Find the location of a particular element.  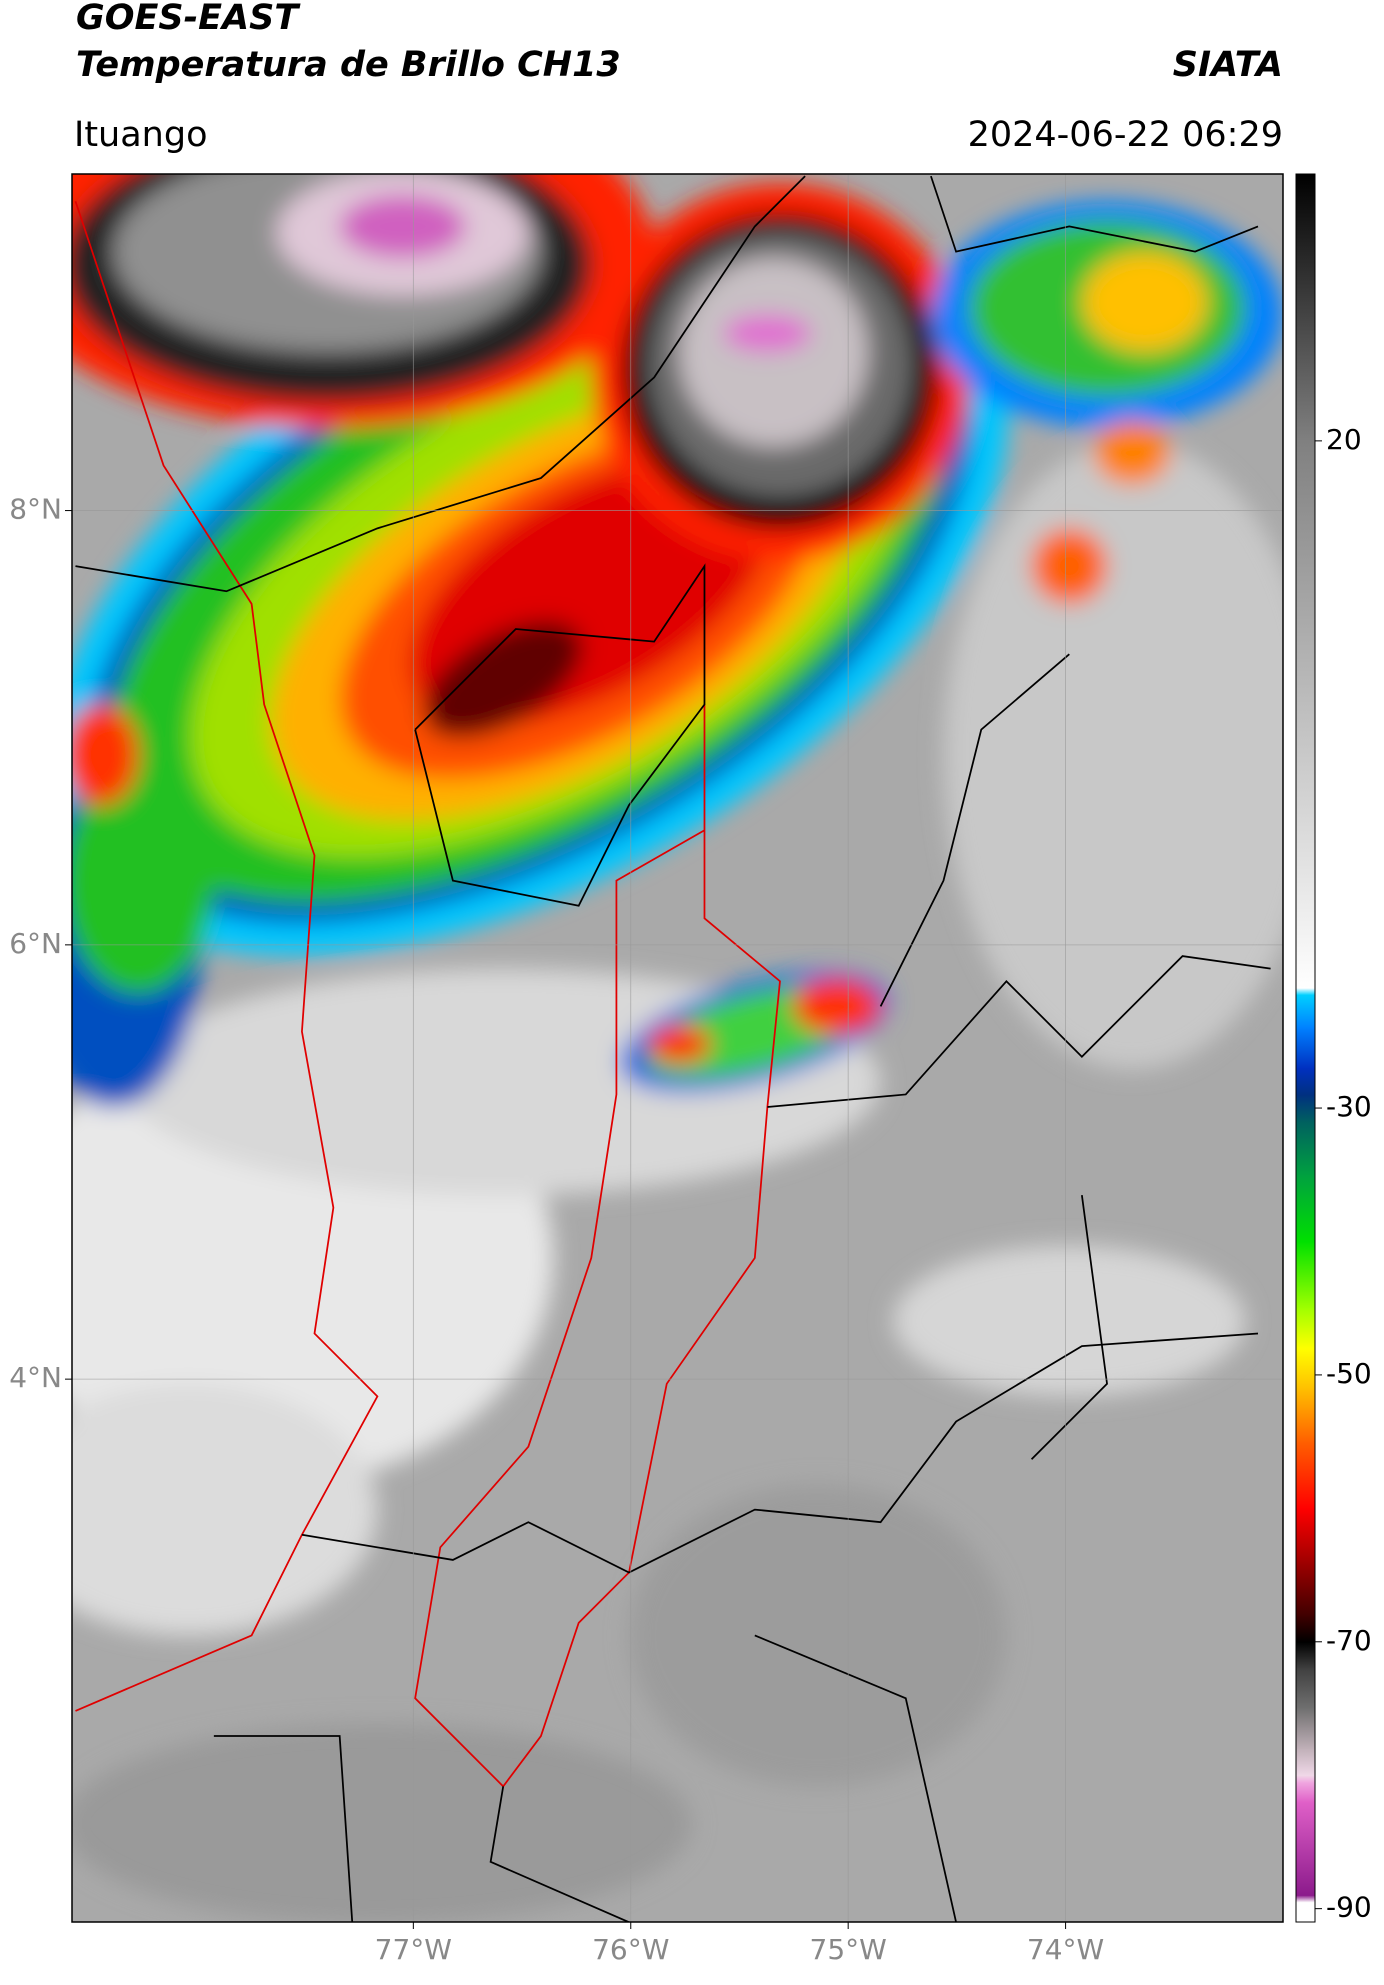

colorbar: -90 -70 -50 -30 20 is located at coordinates (1334, 1049).